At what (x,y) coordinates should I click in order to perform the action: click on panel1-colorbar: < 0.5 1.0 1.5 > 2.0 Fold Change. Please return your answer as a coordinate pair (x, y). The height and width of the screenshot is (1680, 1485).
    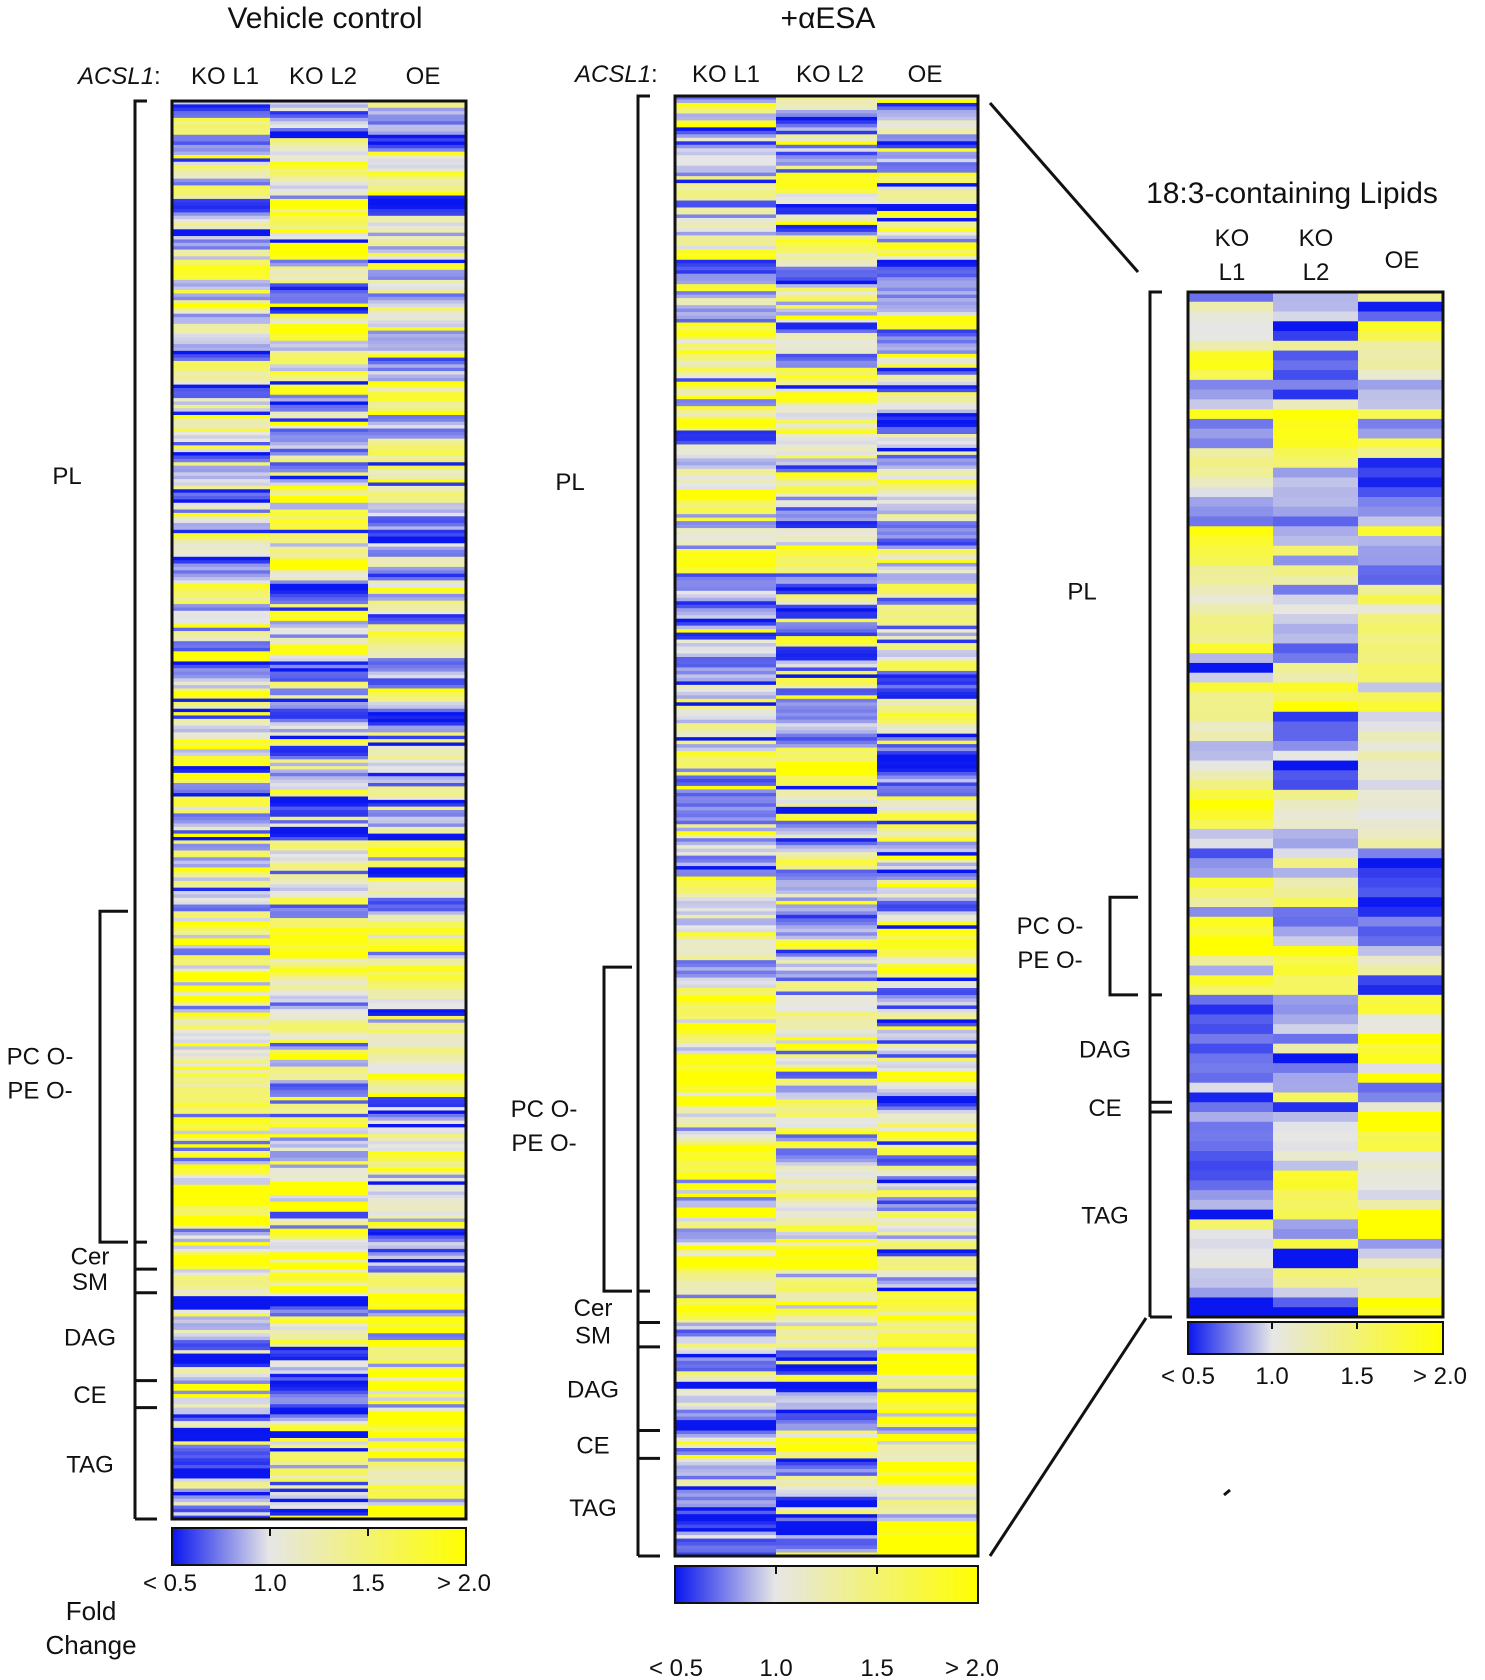
    Looking at the image, I should click on (268, 1593).